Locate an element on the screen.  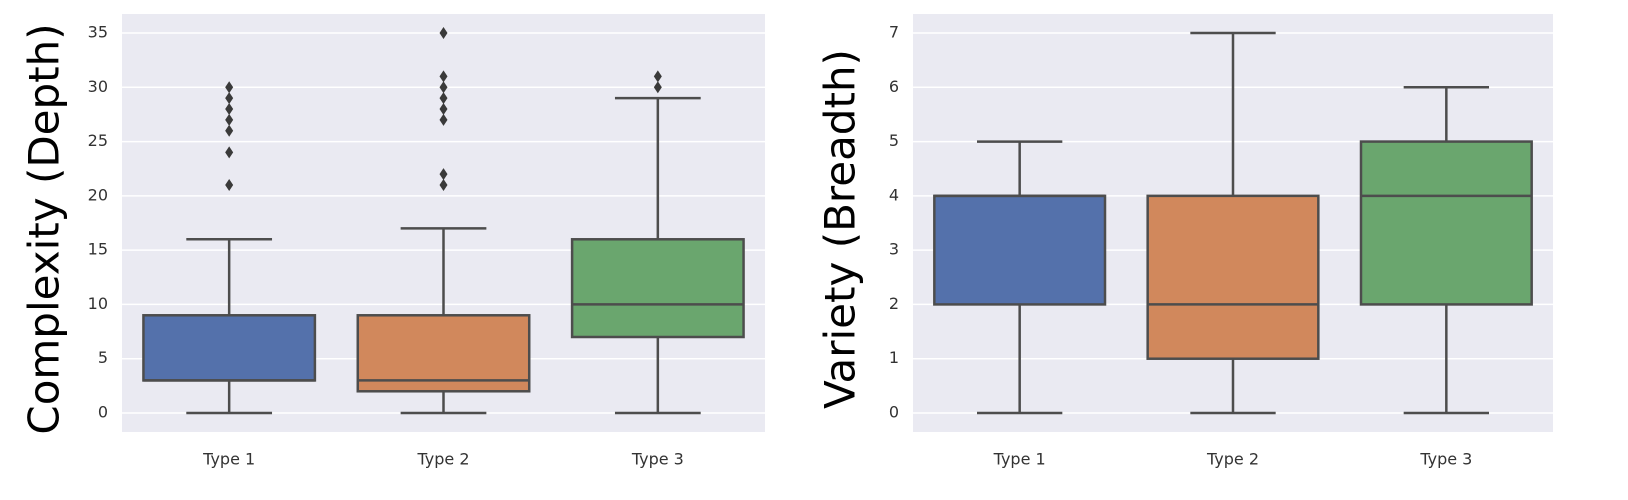
y-tick-label: 7 is located at coordinates (894, 32).